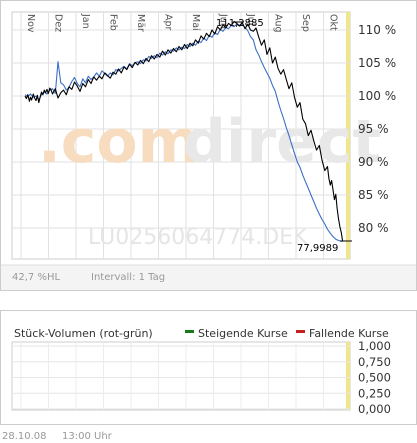 Image resolution: width=417 pixels, height=443 pixels. I want to click on low-annotation: 77,9989, so click(324, 247).